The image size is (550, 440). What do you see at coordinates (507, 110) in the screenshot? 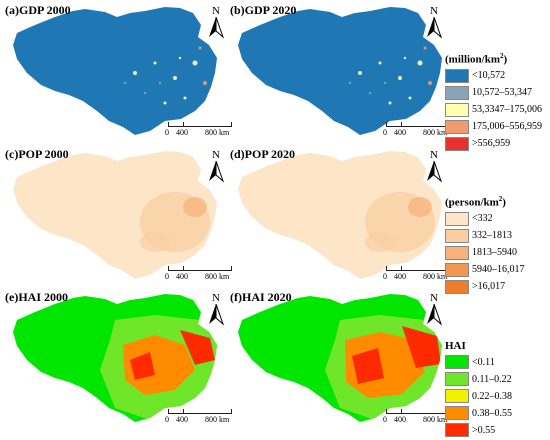
I see `legend-label: 53,3347–175,006` at bounding box center [507, 110].